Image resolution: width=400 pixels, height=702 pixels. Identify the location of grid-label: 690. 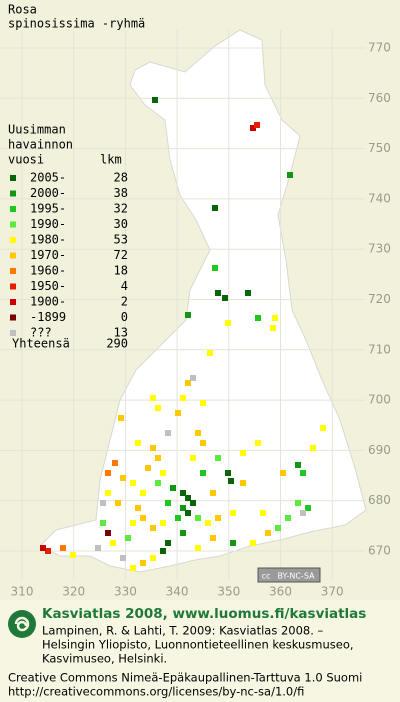
(379, 450).